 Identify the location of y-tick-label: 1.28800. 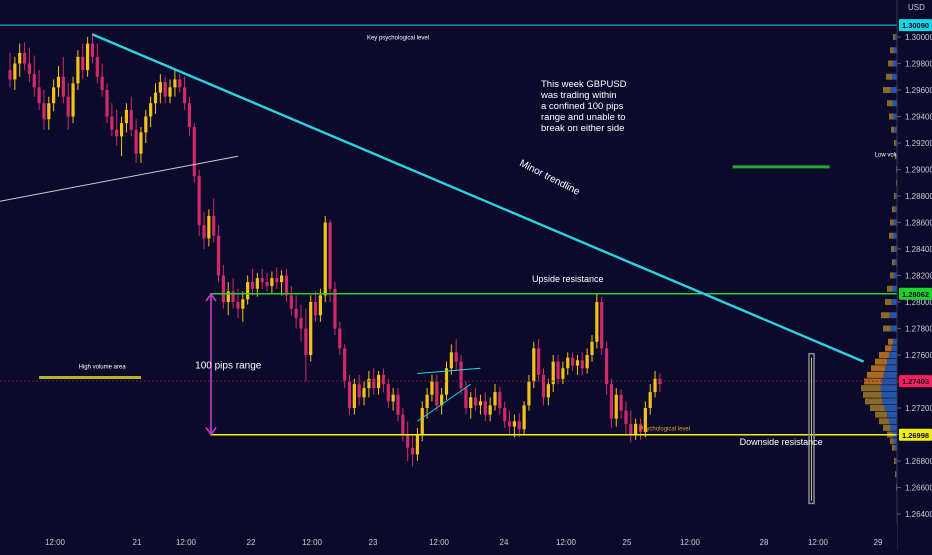
(918, 196).